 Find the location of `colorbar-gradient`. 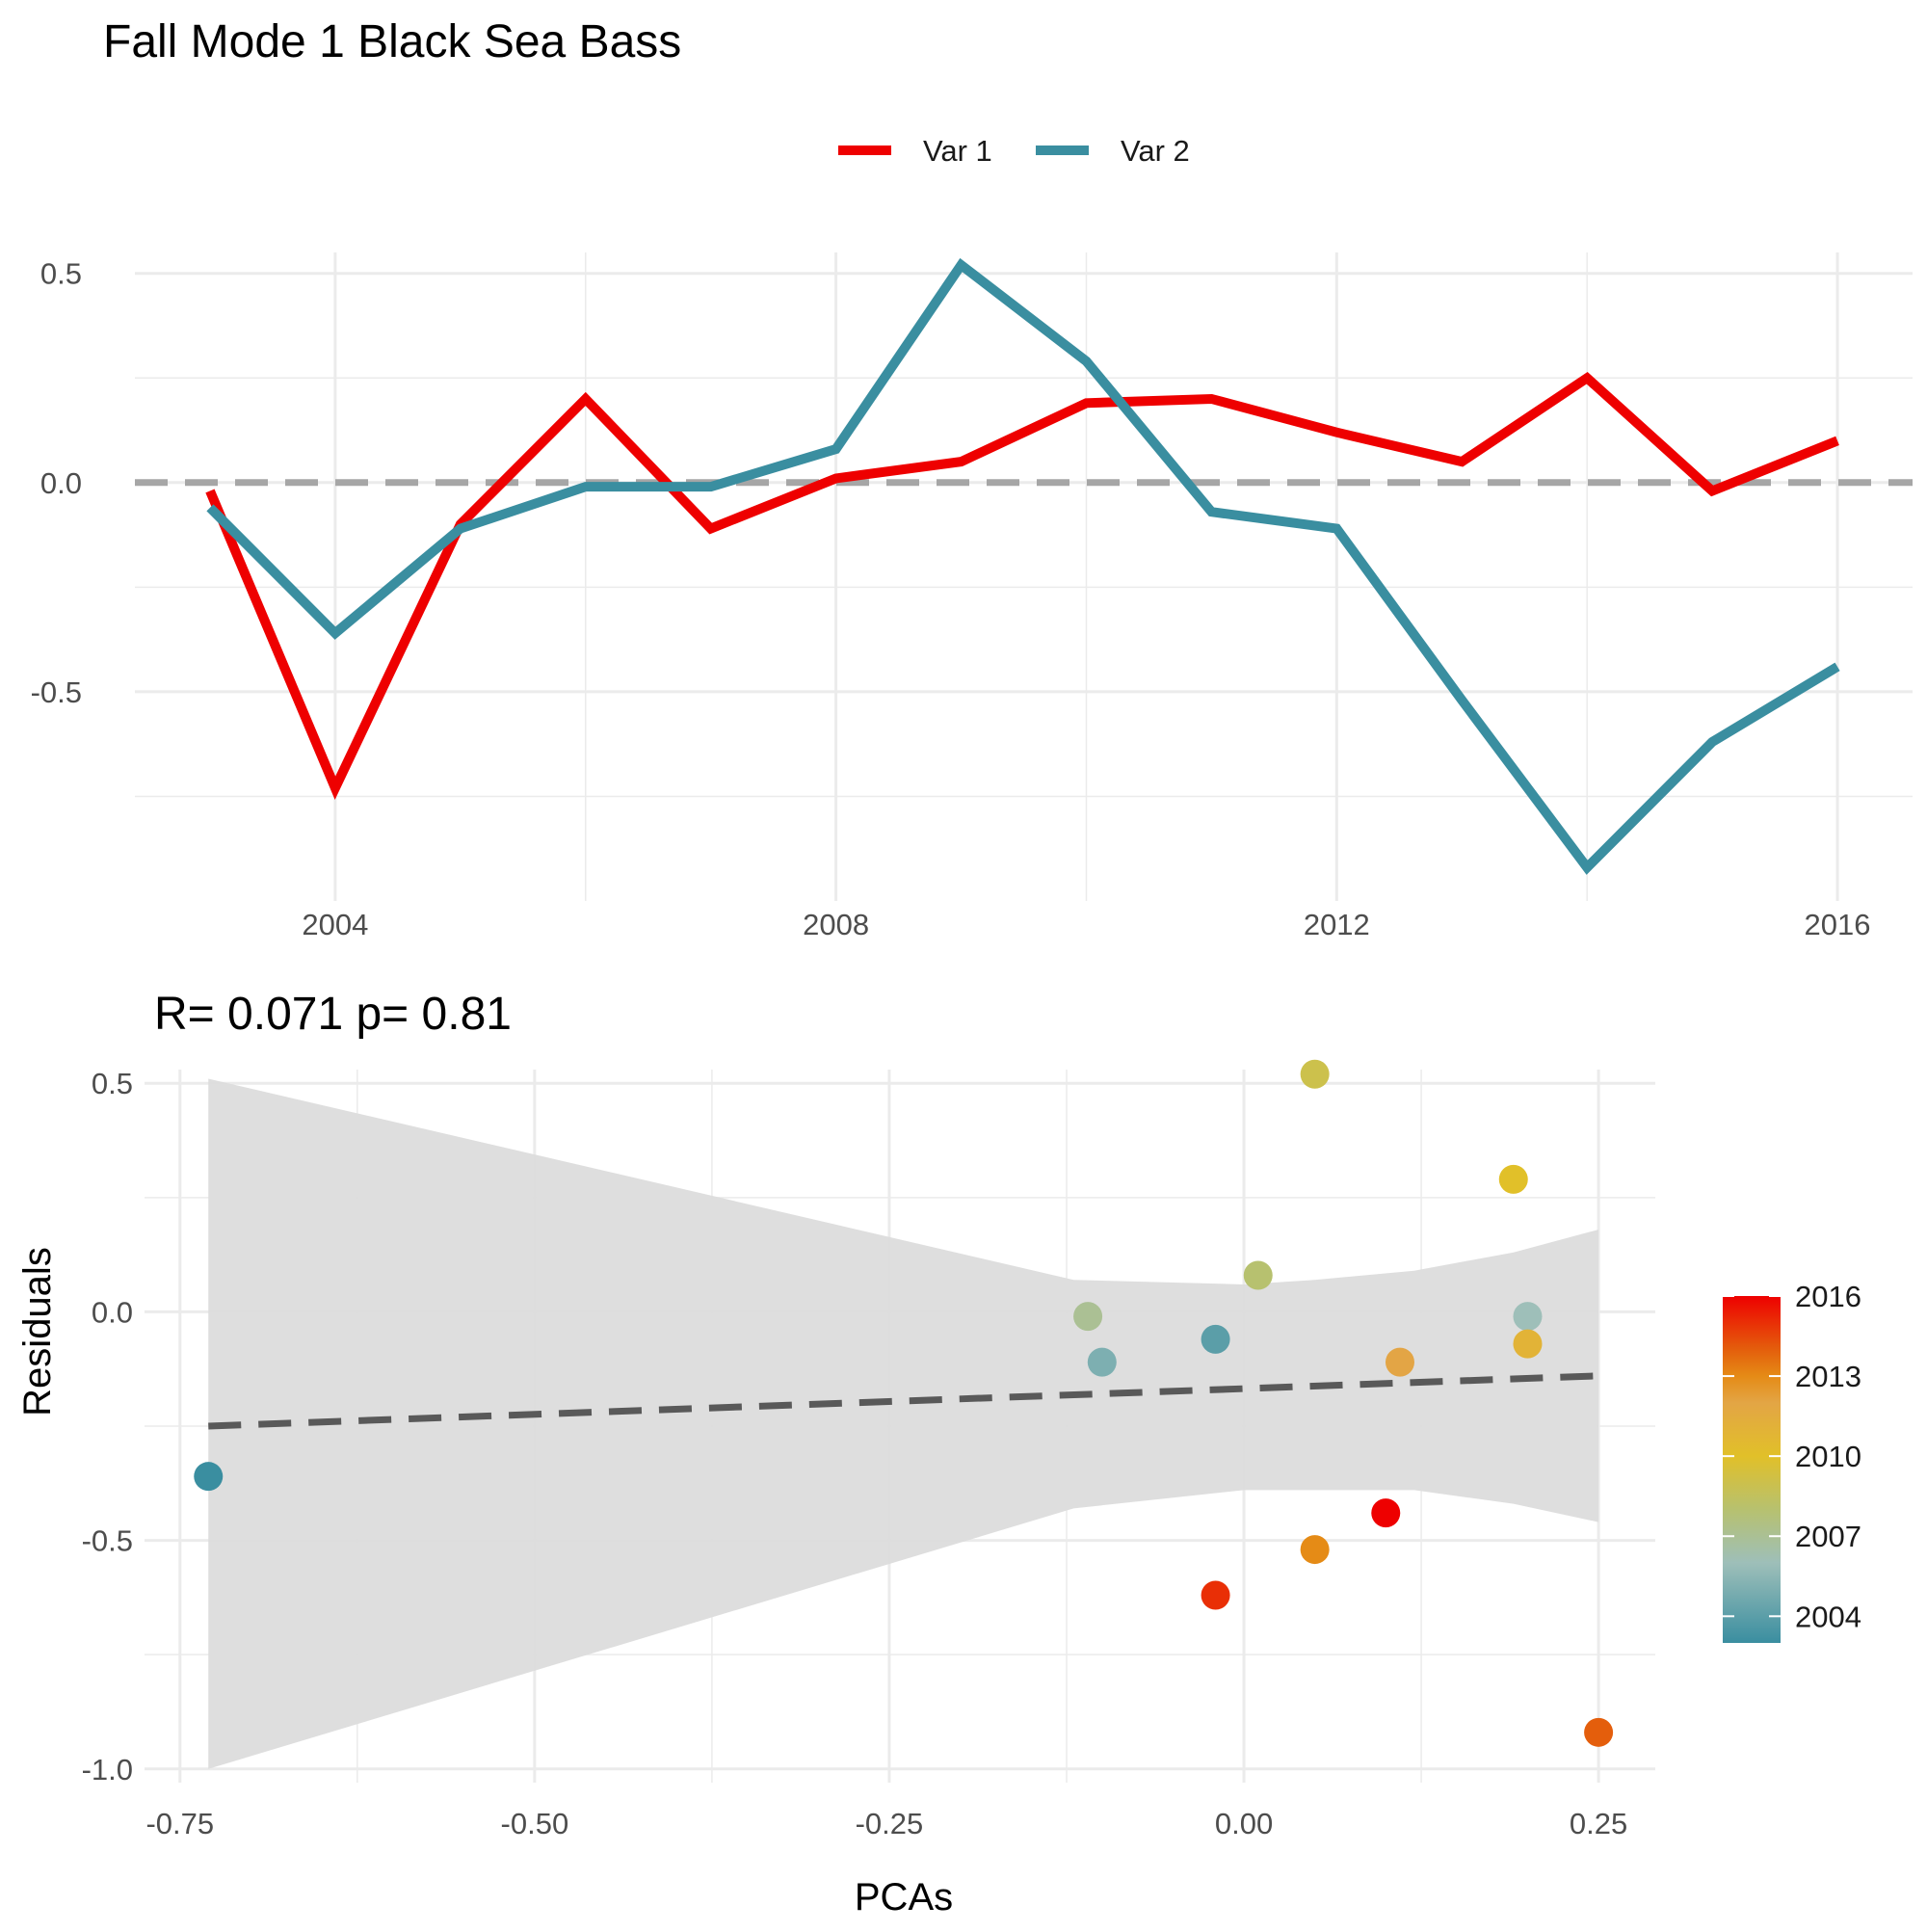

colorbar-gradient is located at coordinates (1752, 1469).